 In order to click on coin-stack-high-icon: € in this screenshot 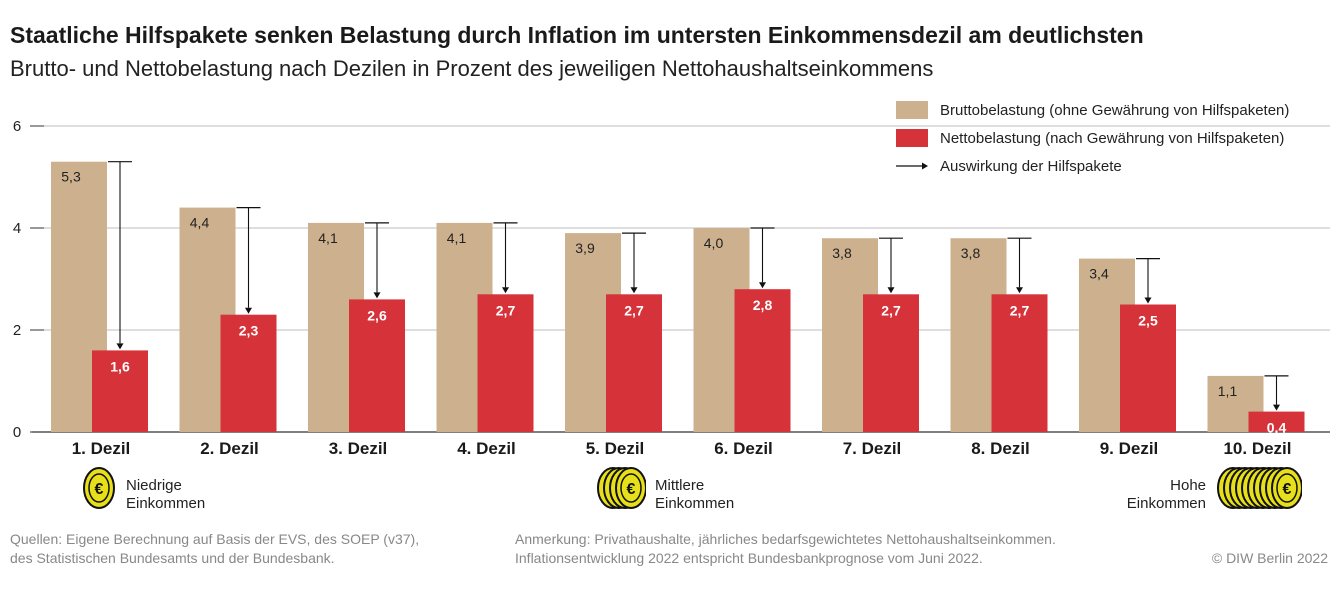, I will do `click(1259, 490)`.